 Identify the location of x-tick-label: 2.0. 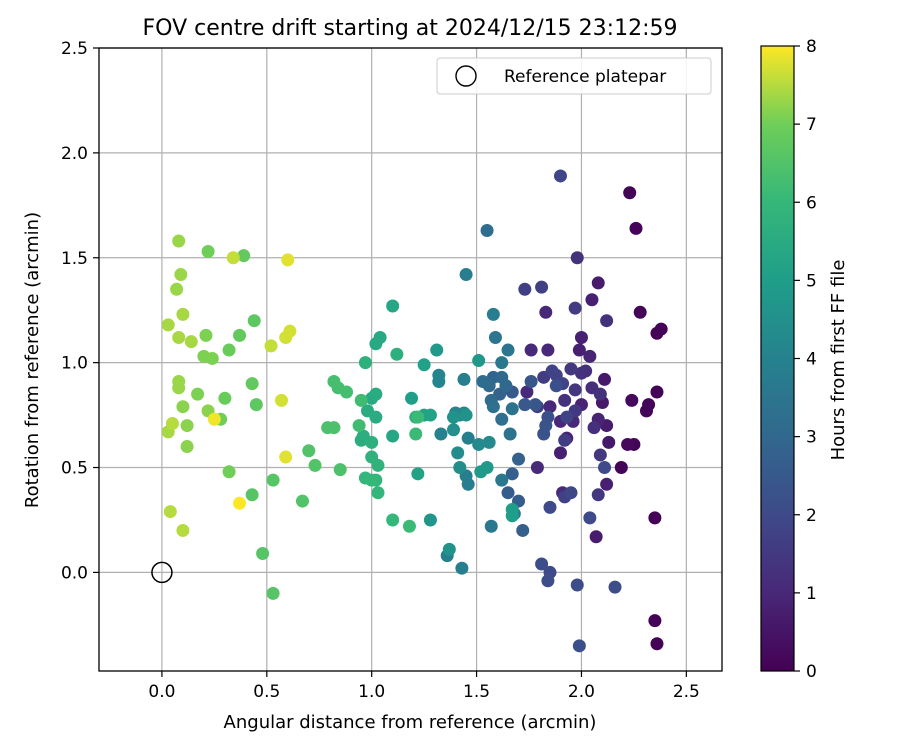
(581, 692).